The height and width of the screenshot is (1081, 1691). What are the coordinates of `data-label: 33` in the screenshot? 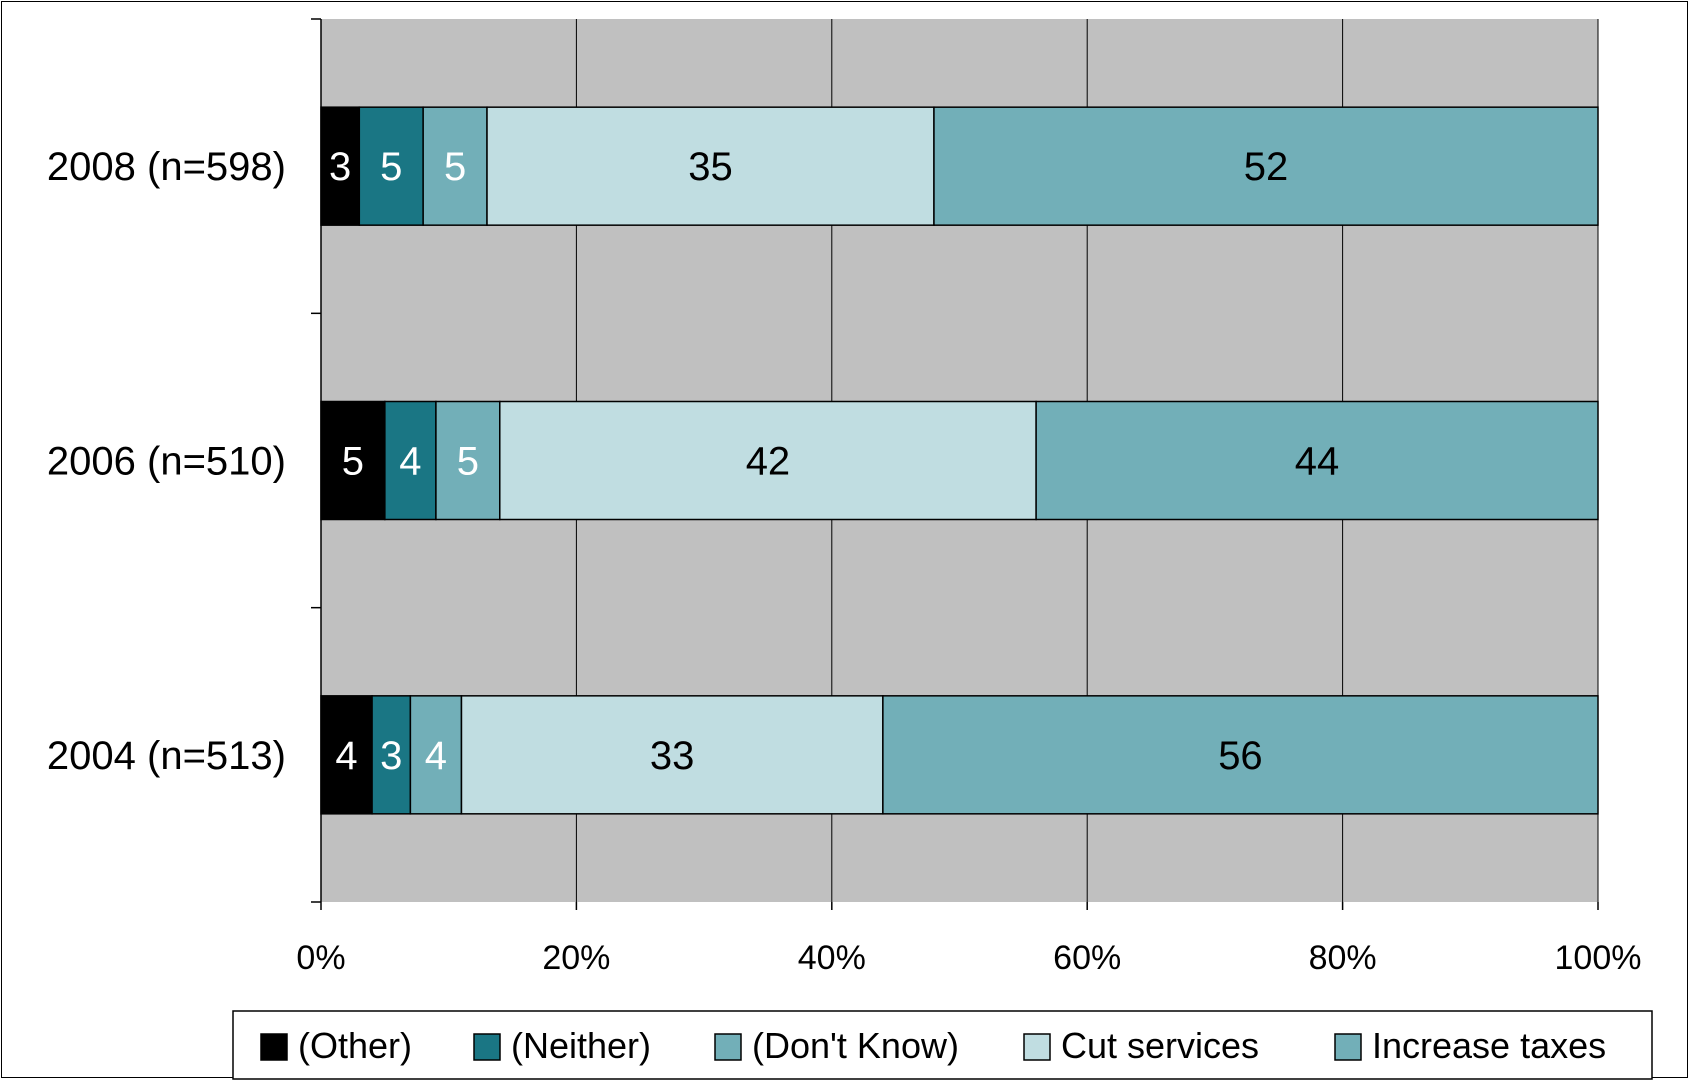 It's located at (672, 756).